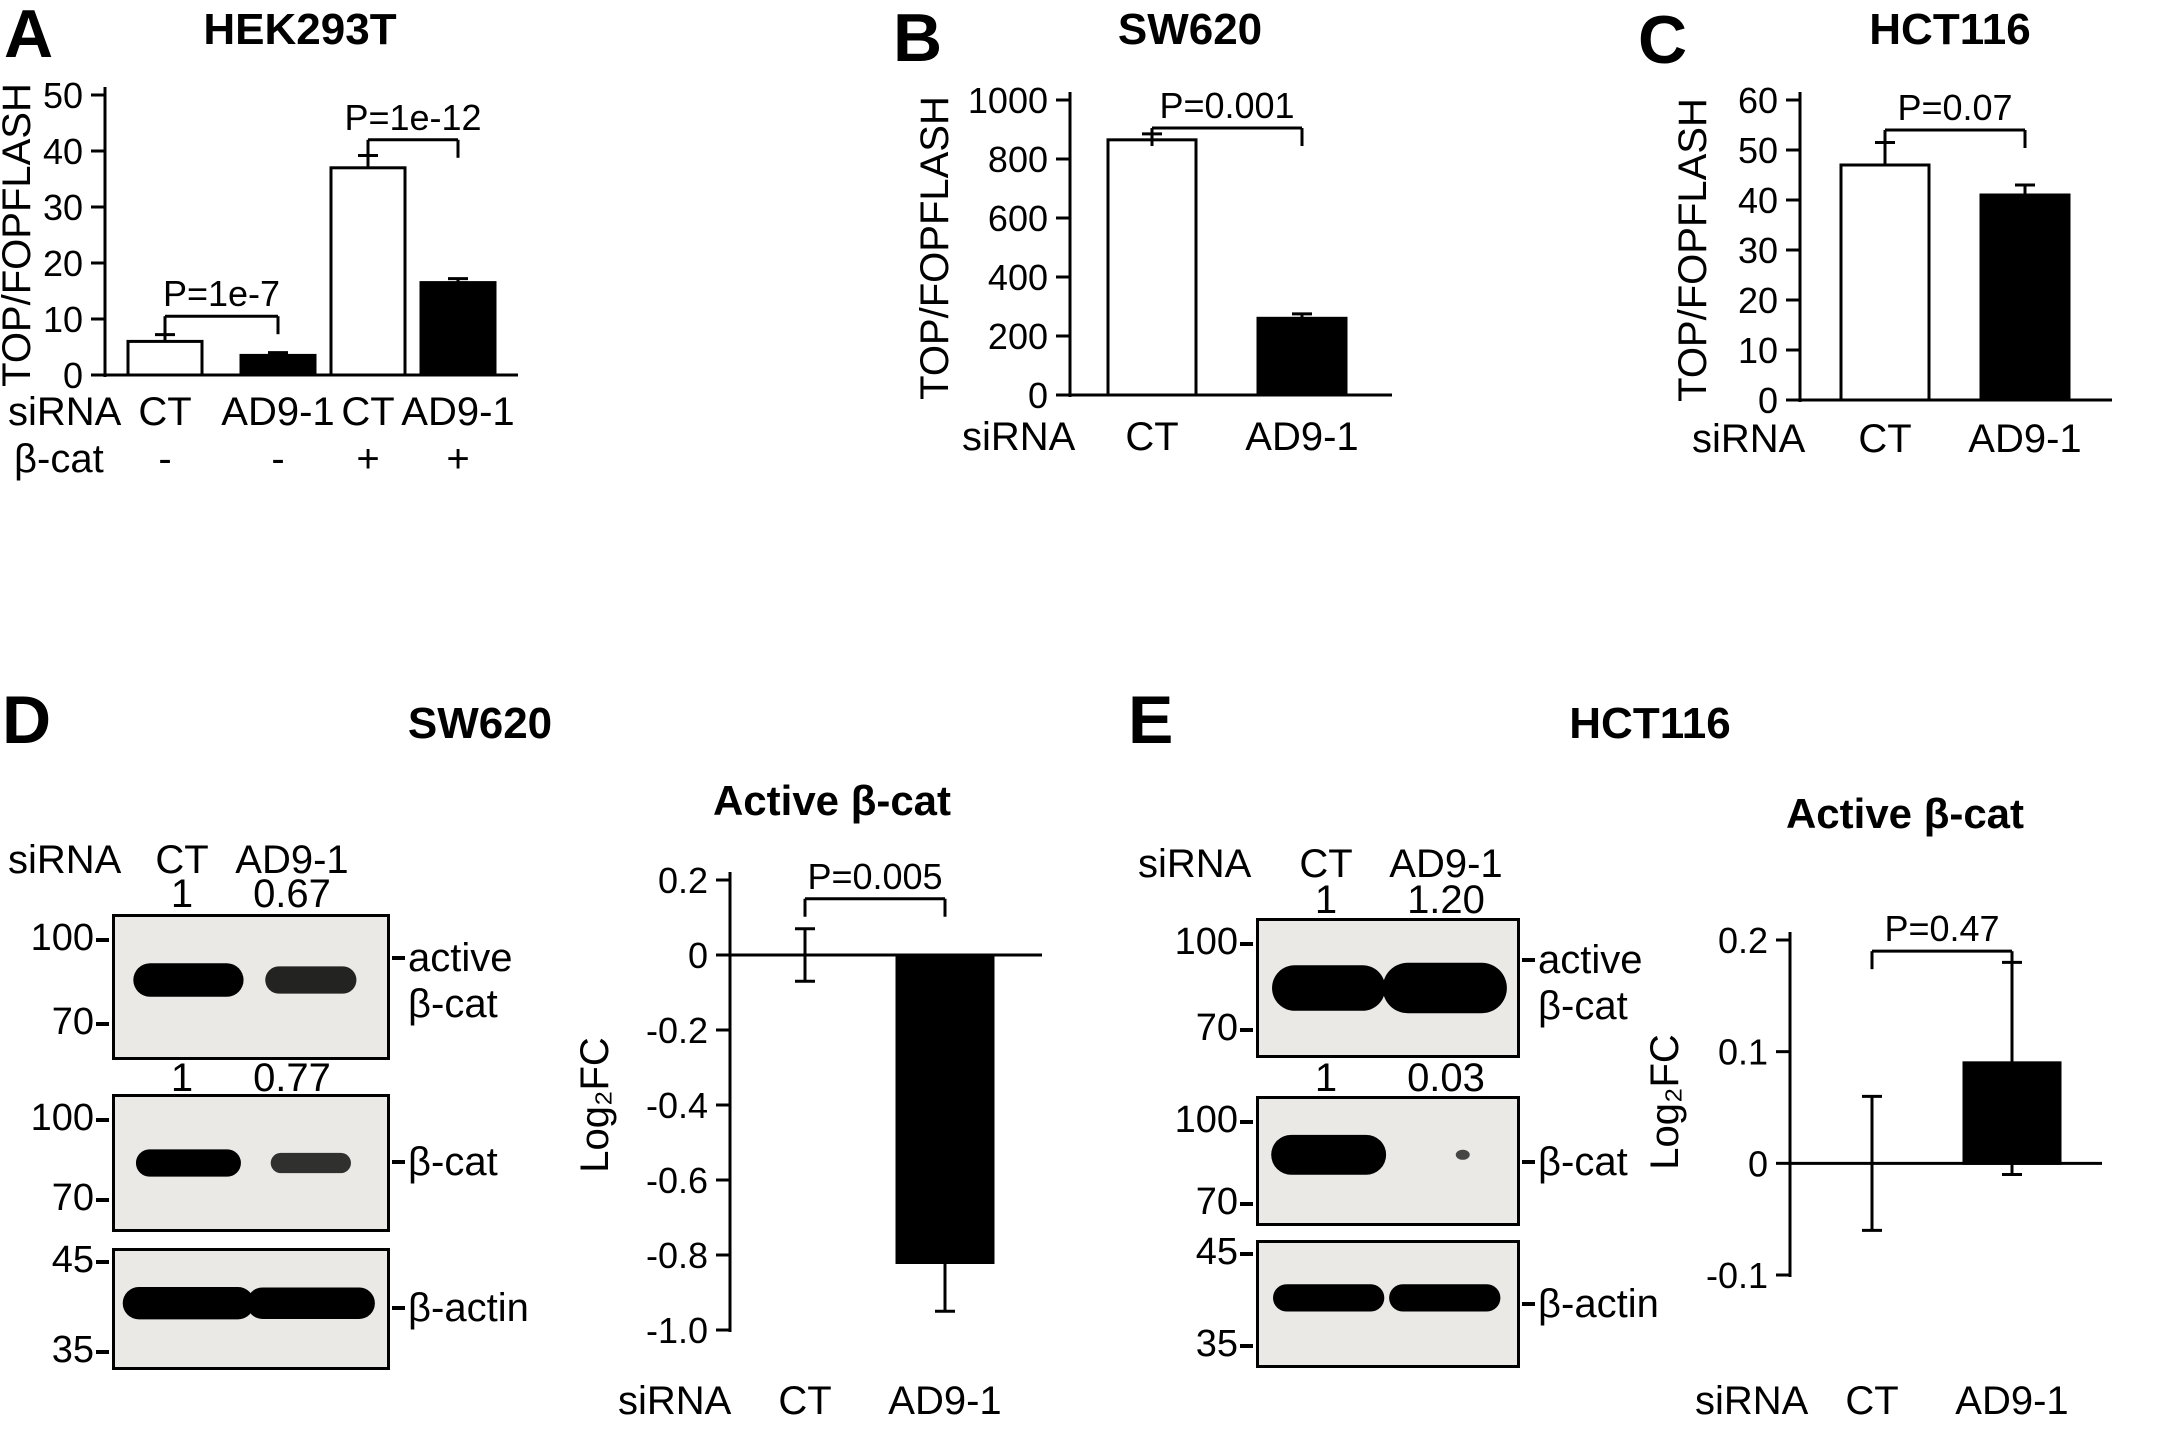 This screenshot has height=1437, width=2167. I want to click on y-tick-label: 40, so click(1758, 200).